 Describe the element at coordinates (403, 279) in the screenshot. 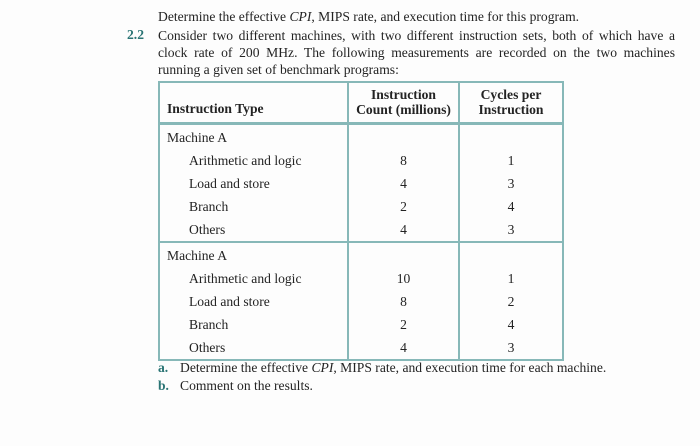

I see `cell-instruction-count: 10` at that location.